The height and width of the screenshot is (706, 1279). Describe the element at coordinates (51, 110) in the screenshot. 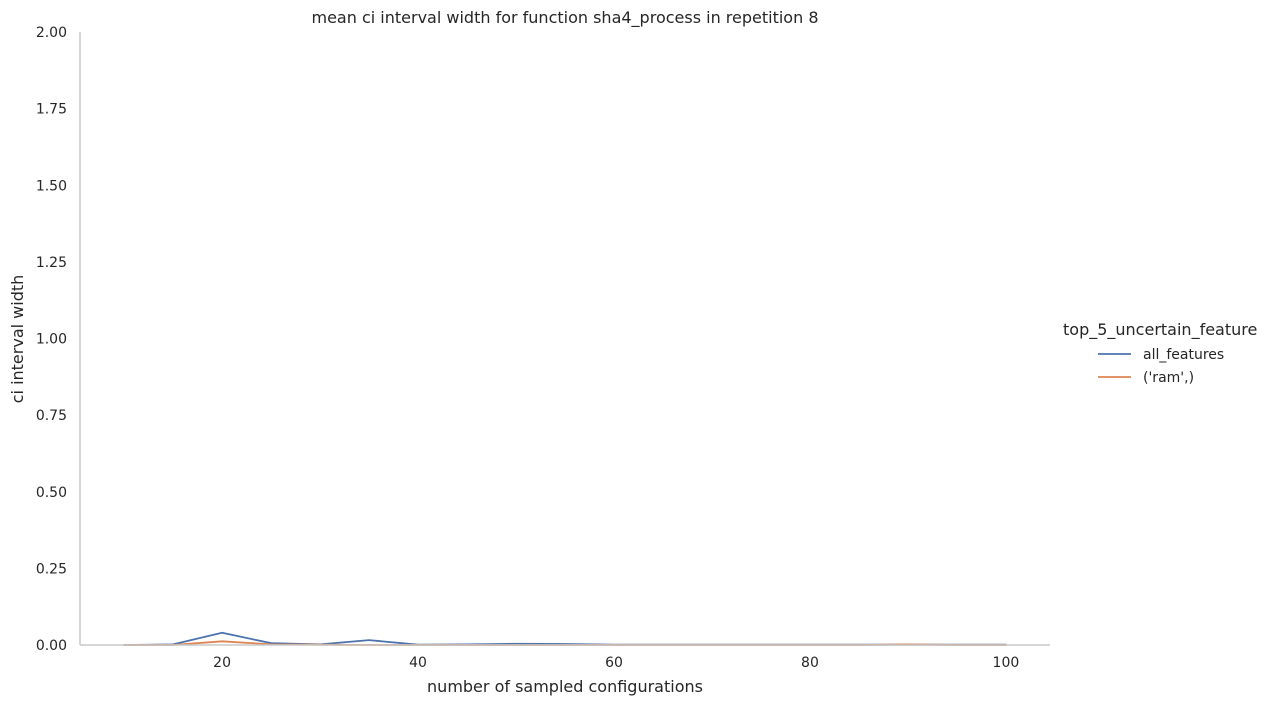

I see `y-tick-label: 1.75` at that location.